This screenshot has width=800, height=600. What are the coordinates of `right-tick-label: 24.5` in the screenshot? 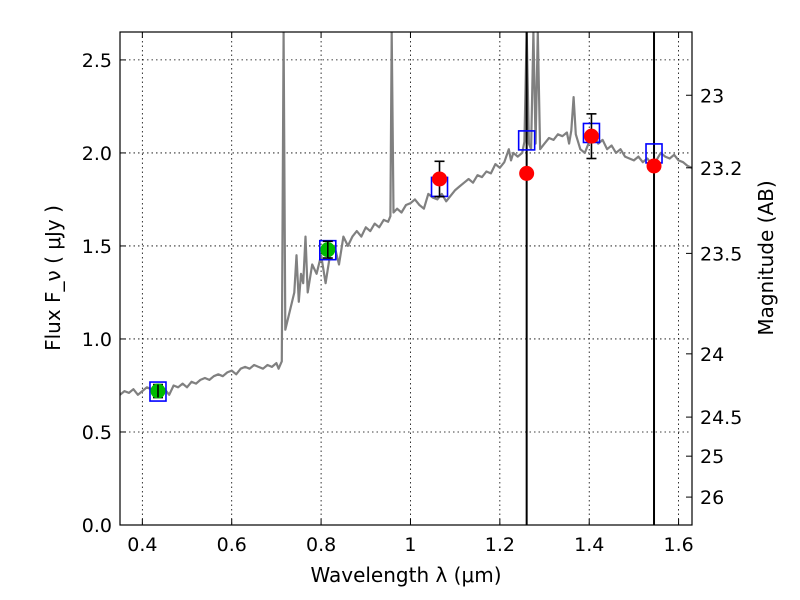 It's located at (721, 418).